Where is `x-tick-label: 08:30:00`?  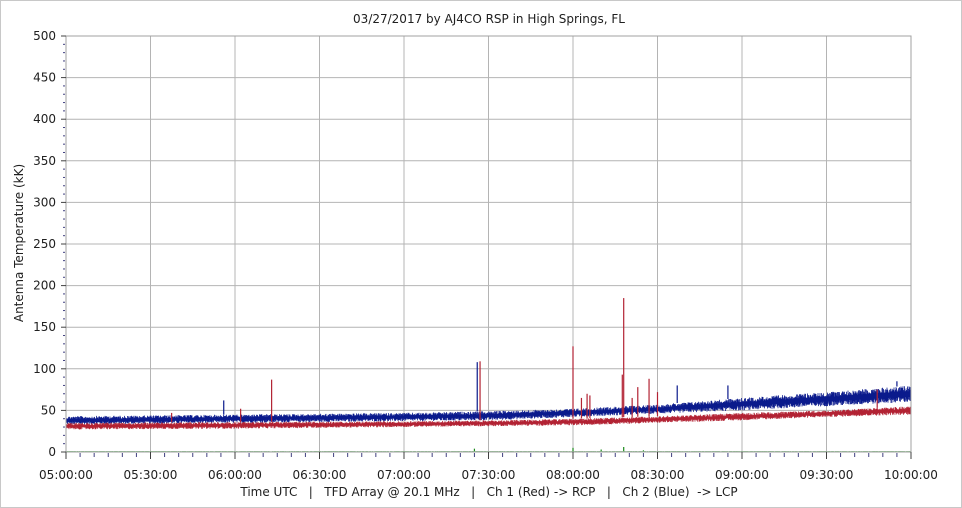 x-tick-label: 08:30:00 is located at coordinates (658, 475).